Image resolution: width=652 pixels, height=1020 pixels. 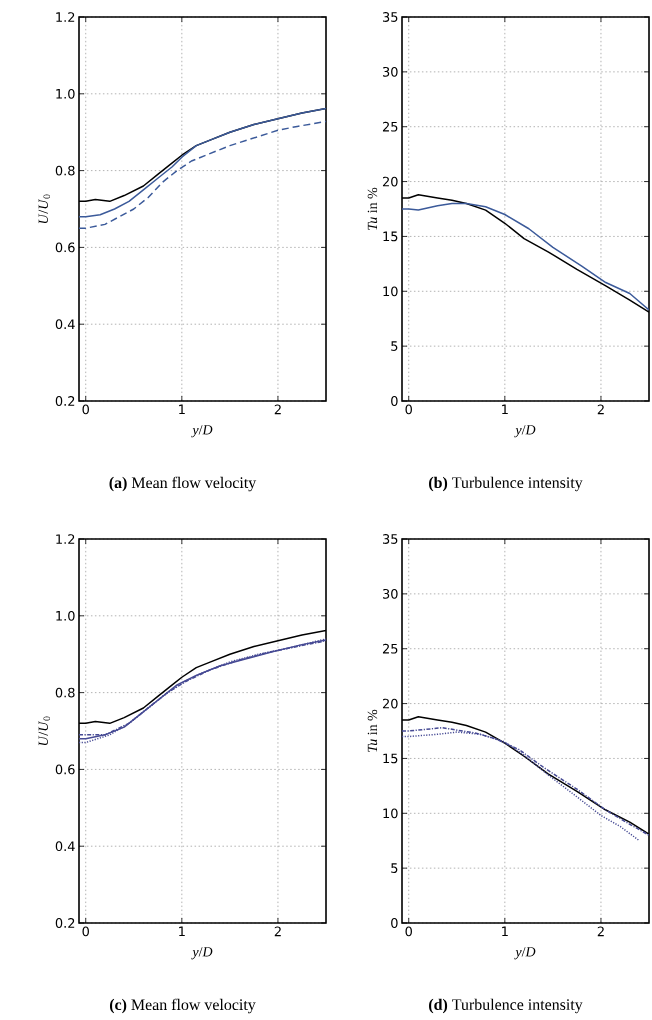 What do you see at coordinates (183, 484) in the screenshot?
I see `text: (a) Mean flow velocity` at bounding box center [183, 484].